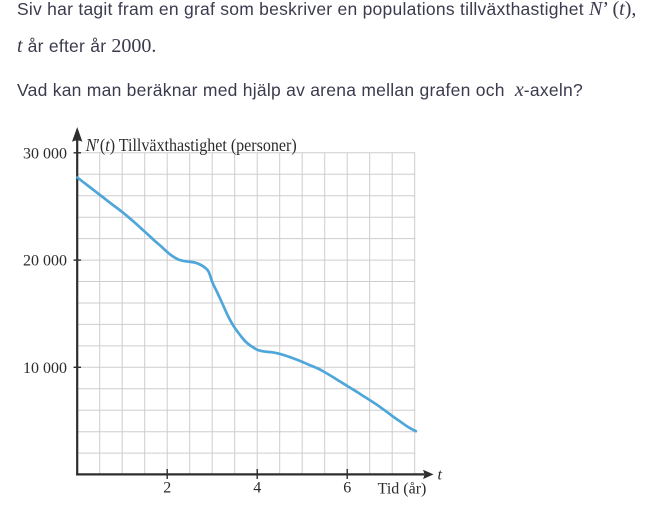 This screenshot has width=664, height=513. I want to click on svg-text: 30 000, so click(45, 153).